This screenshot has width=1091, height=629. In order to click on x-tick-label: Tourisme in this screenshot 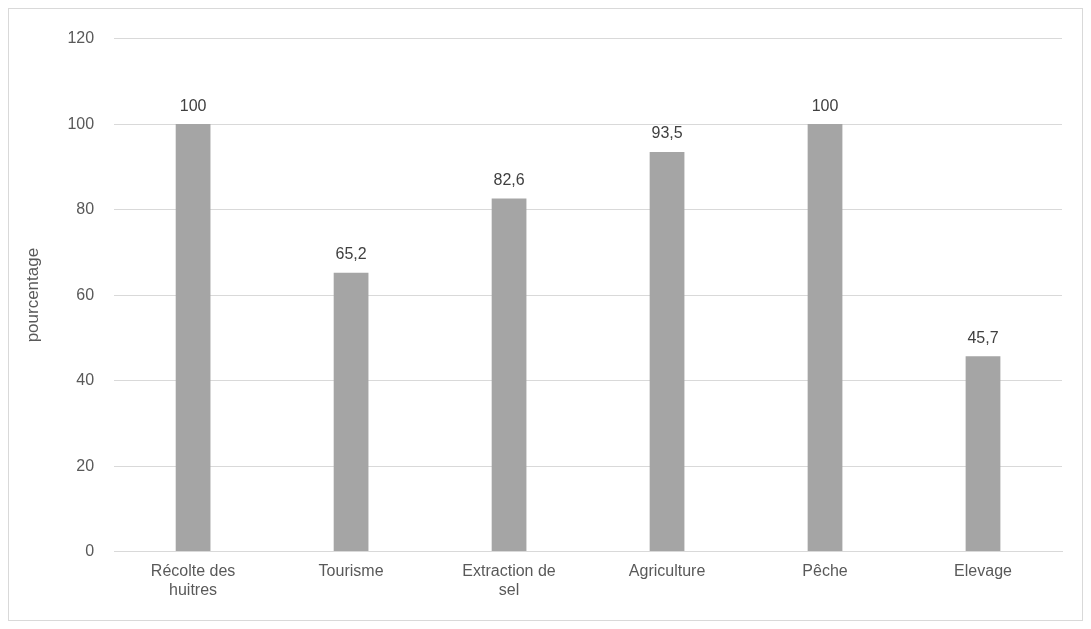, I will do `click(351, 570)`.